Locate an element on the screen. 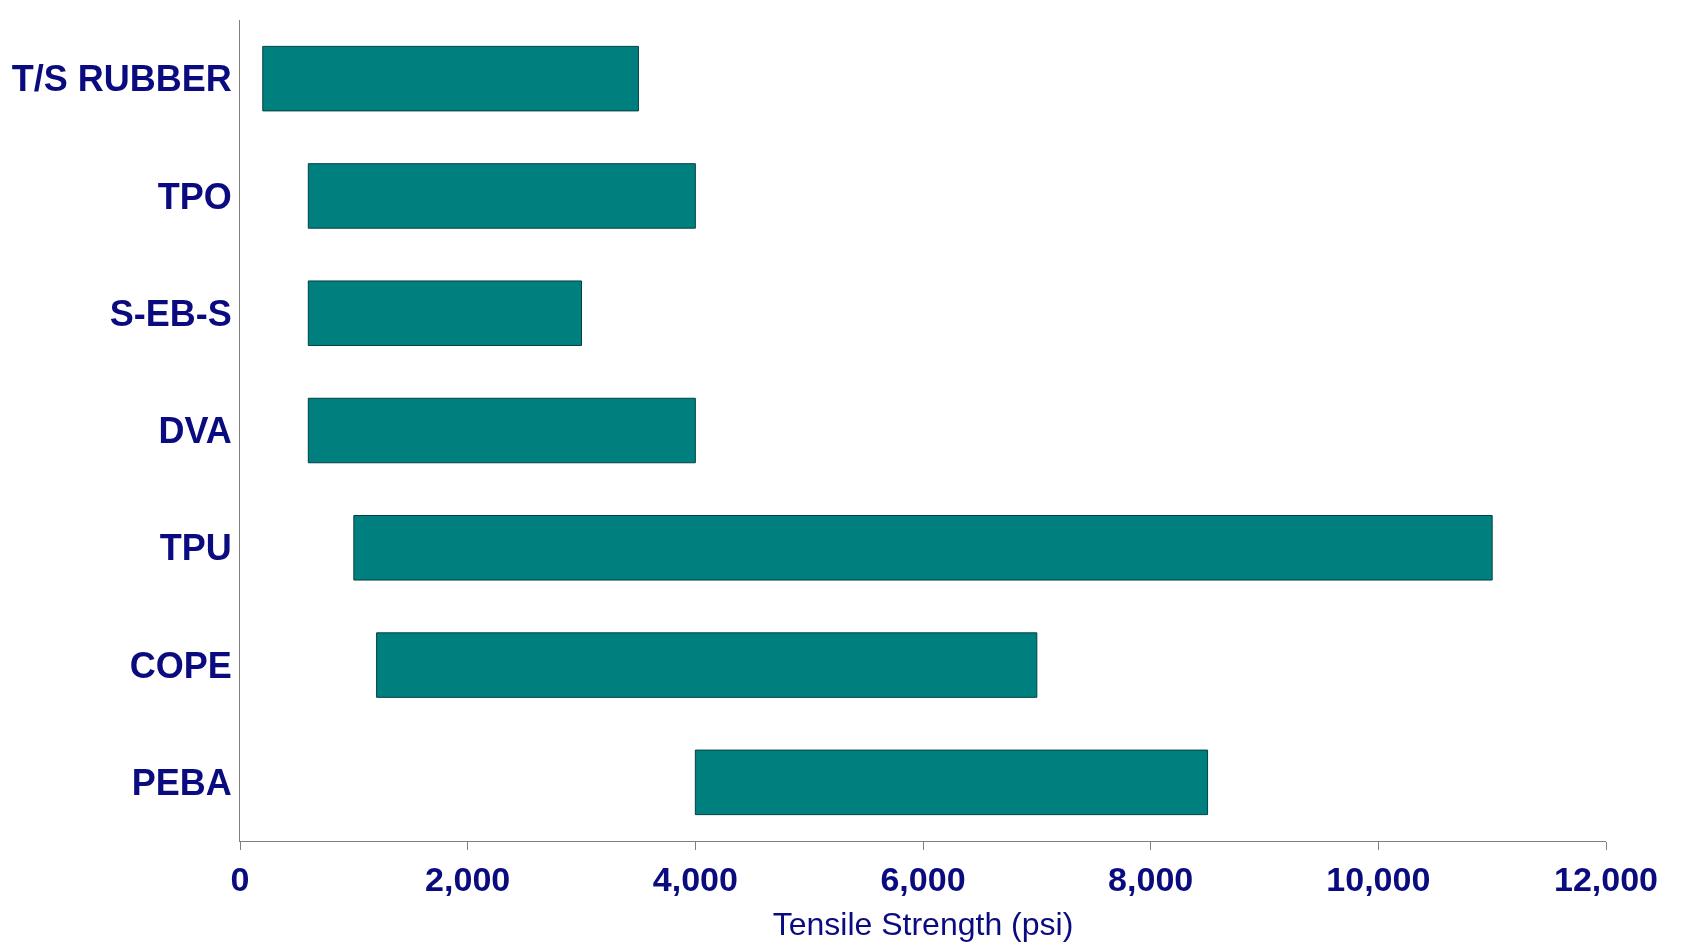 Image resolution: width=1686 pixels, height=947 pixels. x-axis-title: Tensile Strength (psi) is located at coordinates (923, 923).